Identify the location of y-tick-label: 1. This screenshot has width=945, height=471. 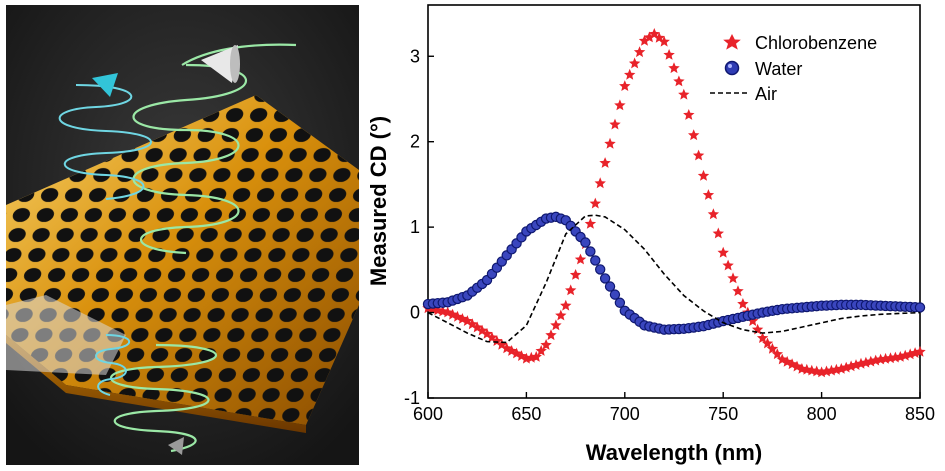
(415, 227).